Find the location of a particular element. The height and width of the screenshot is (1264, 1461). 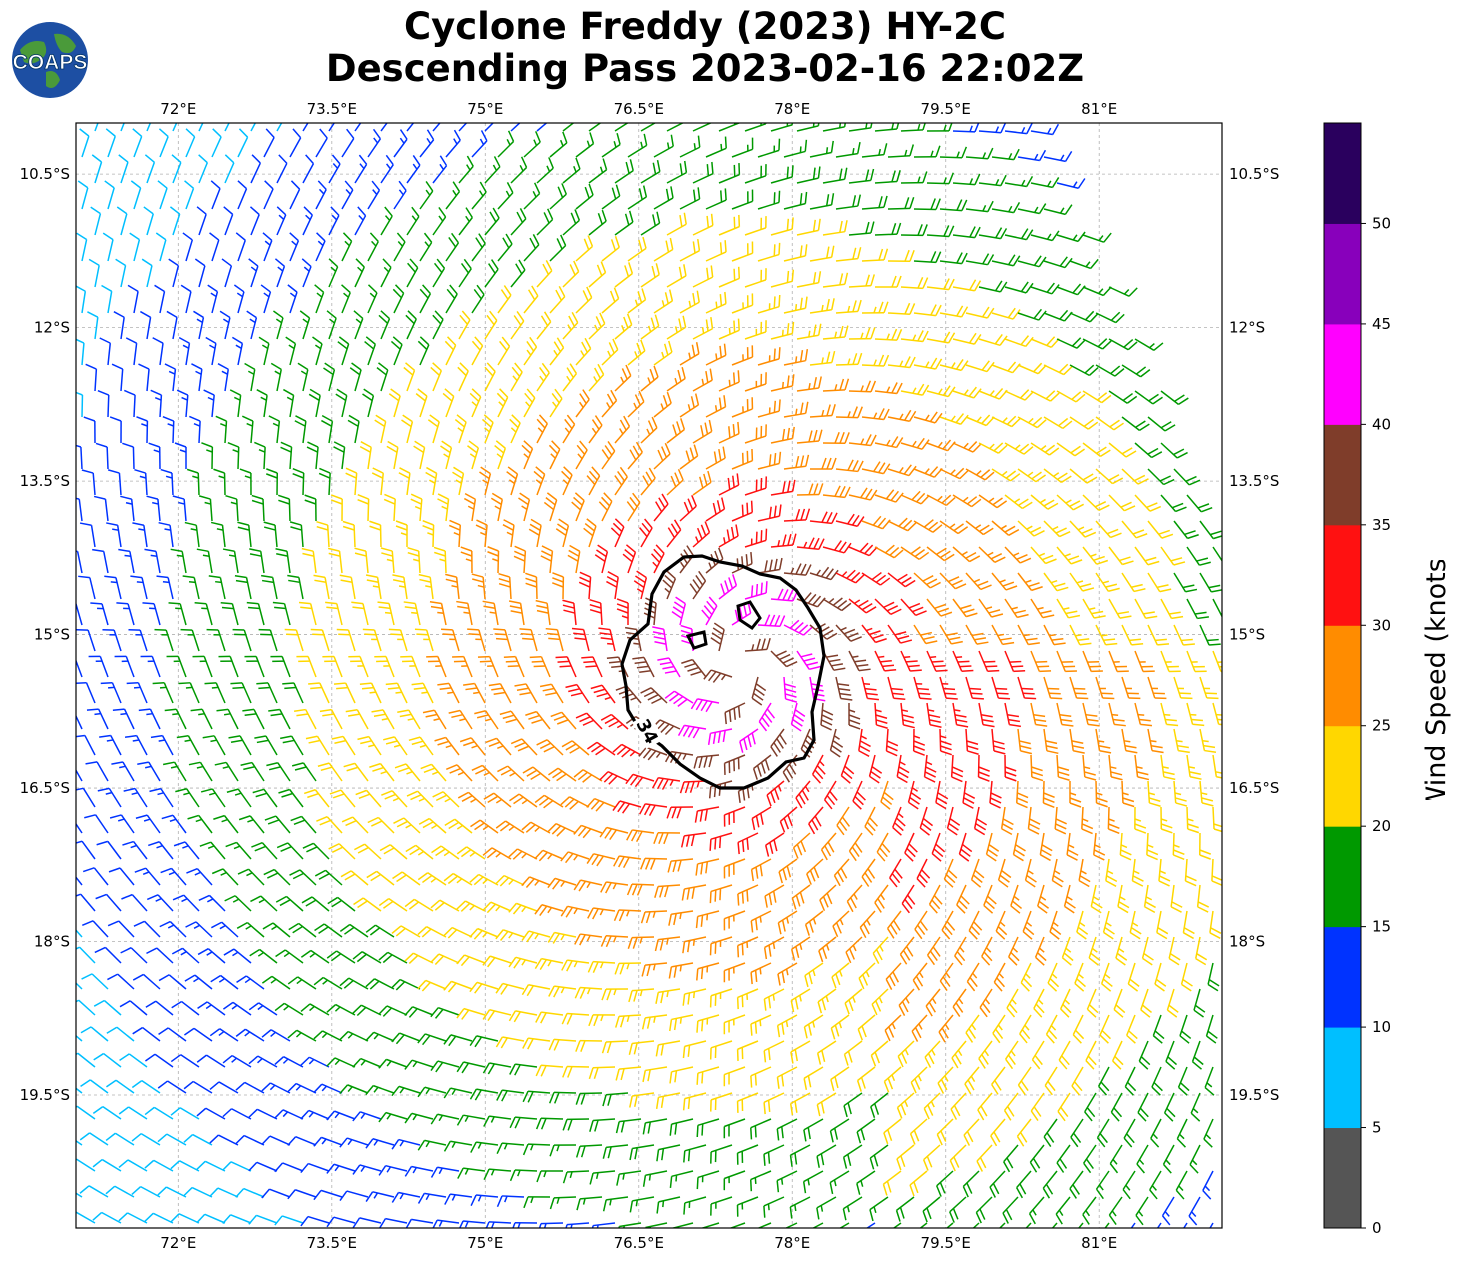

lon-tick-bottom: 81°E is located at coordinates (1099, 1243).